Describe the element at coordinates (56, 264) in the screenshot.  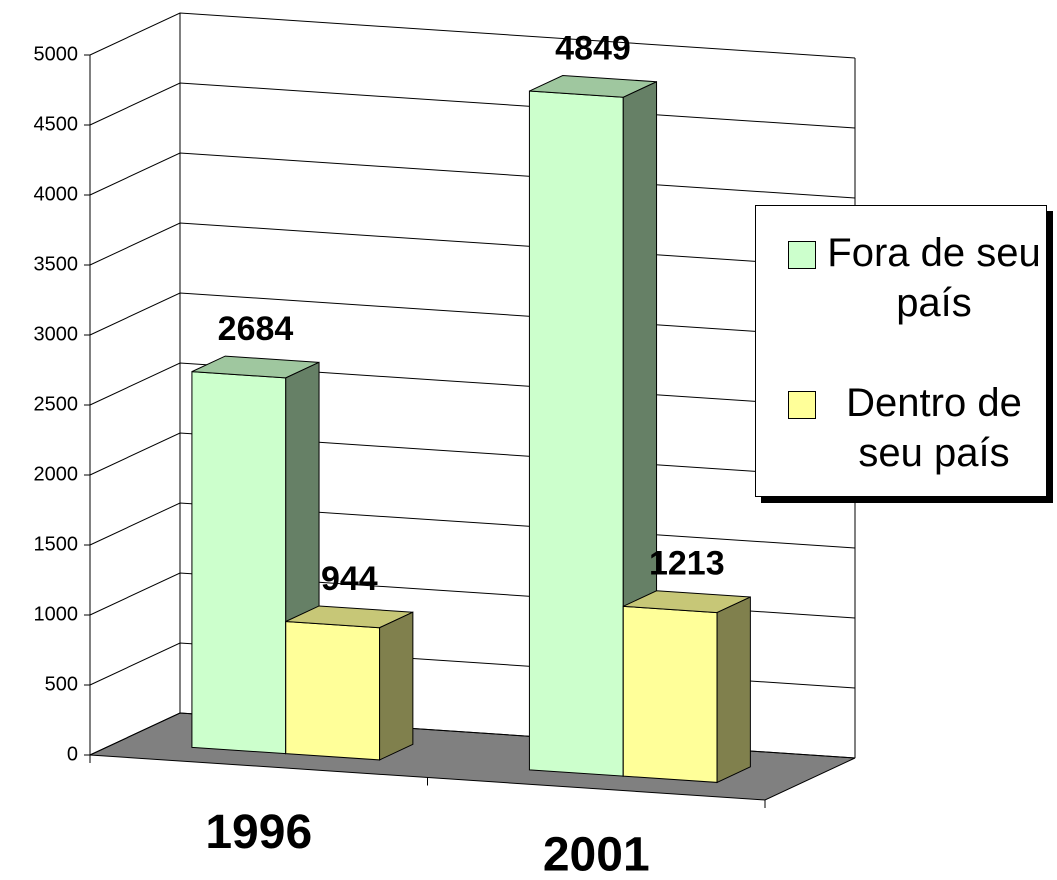
I see `y-tick-label: 3500` at that location.